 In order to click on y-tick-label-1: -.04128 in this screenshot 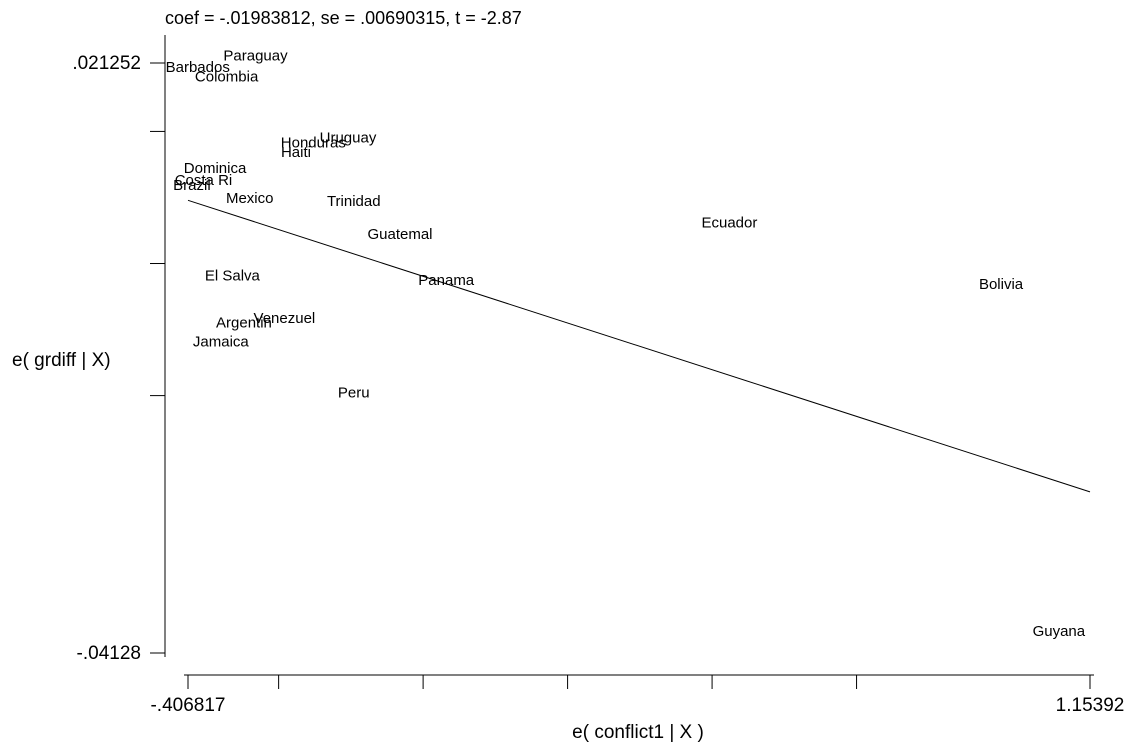, I will do `click(109, 653)`.